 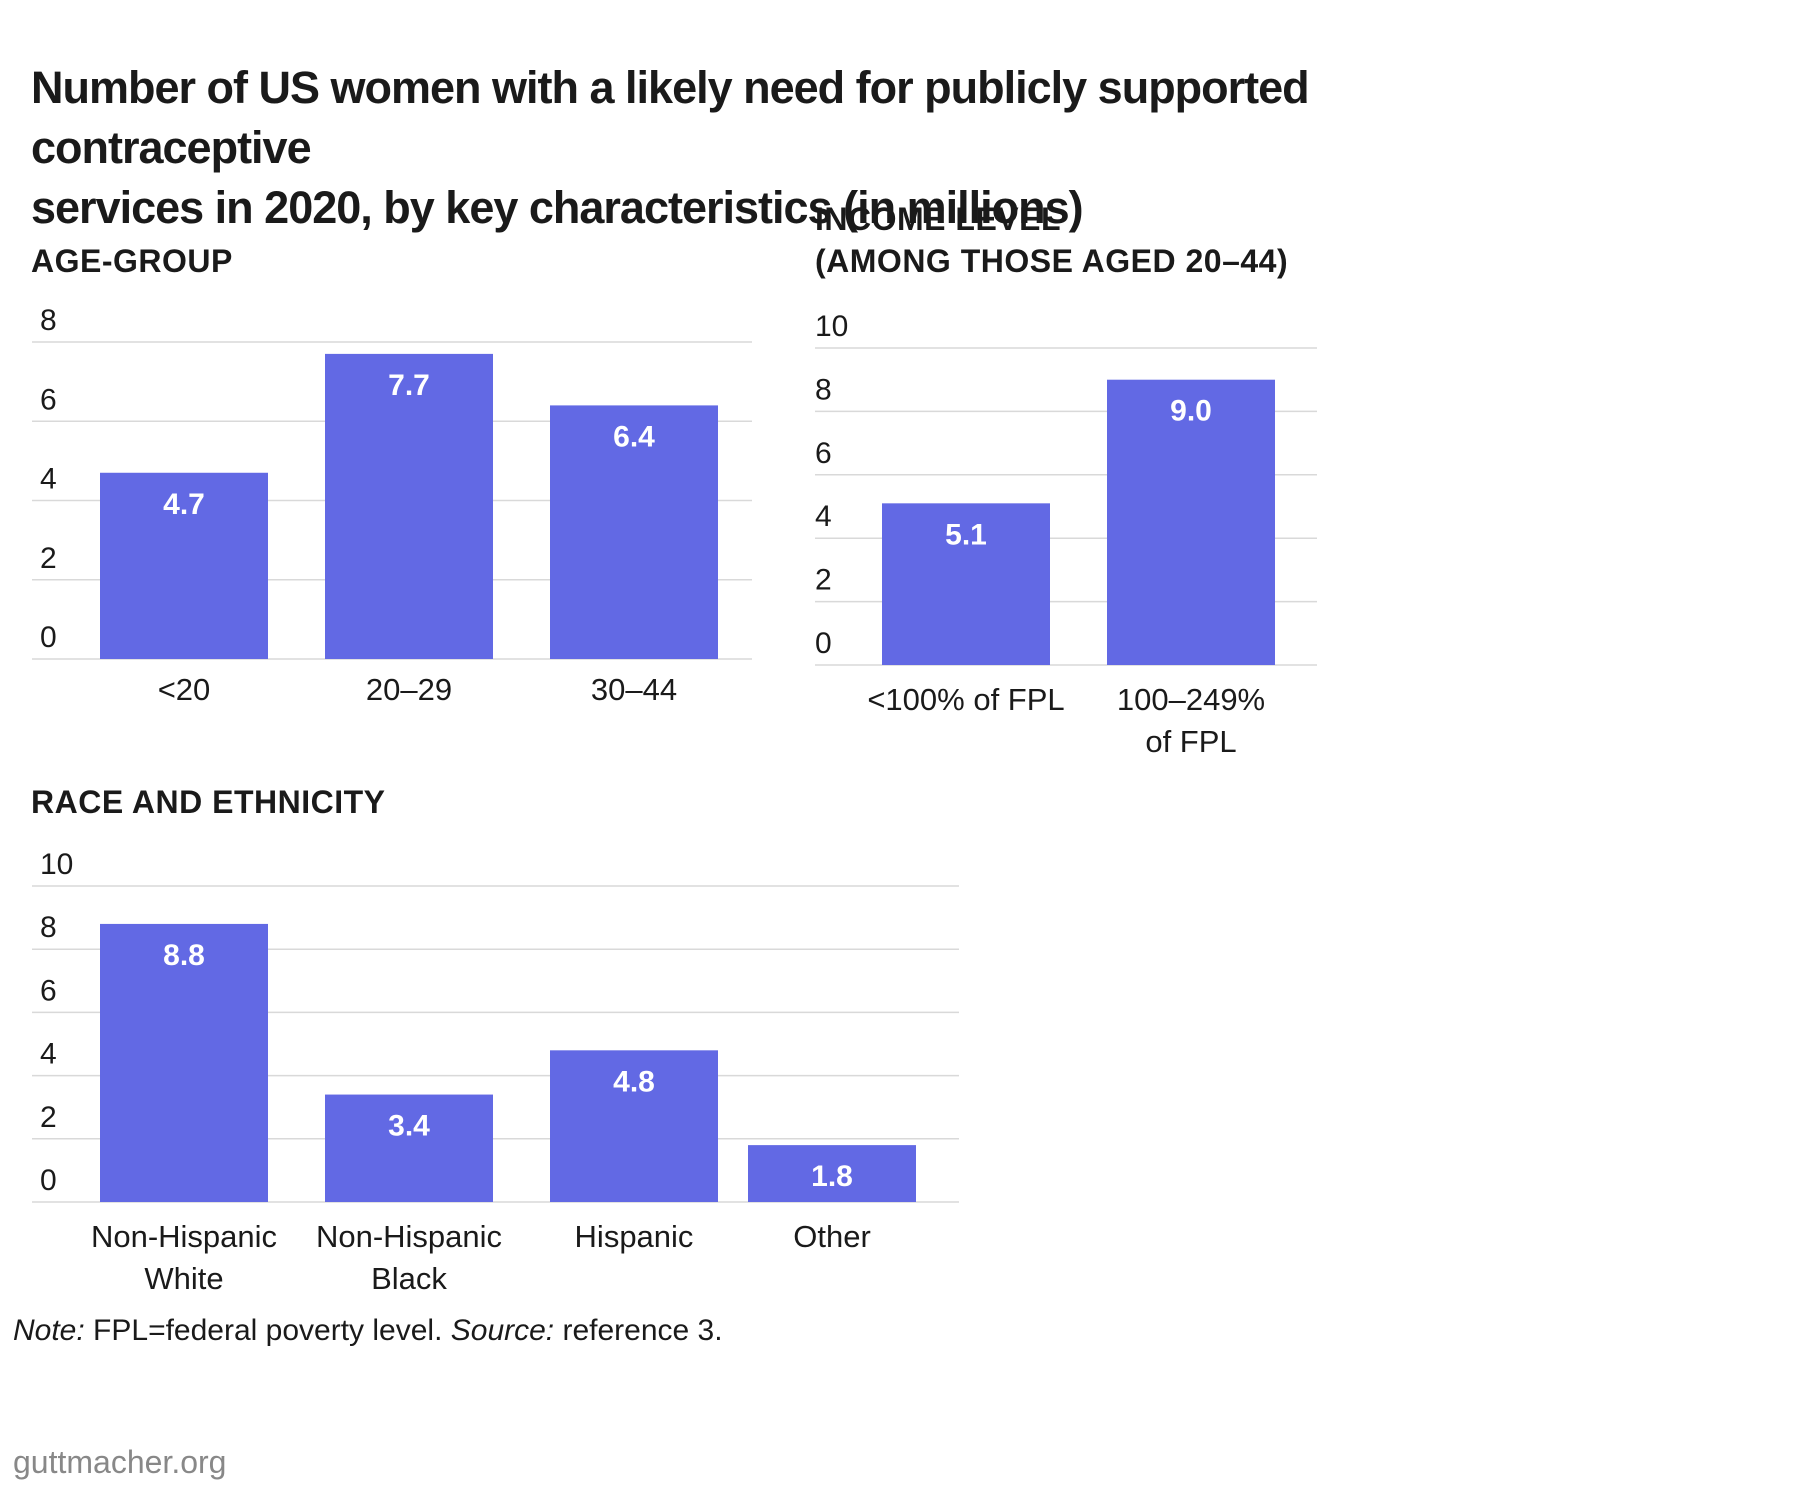 What do you see at coordinates (502, 1330) in the screenshot?
I see `footnote-source-label: Source:` at bounding box center [502, 1330].